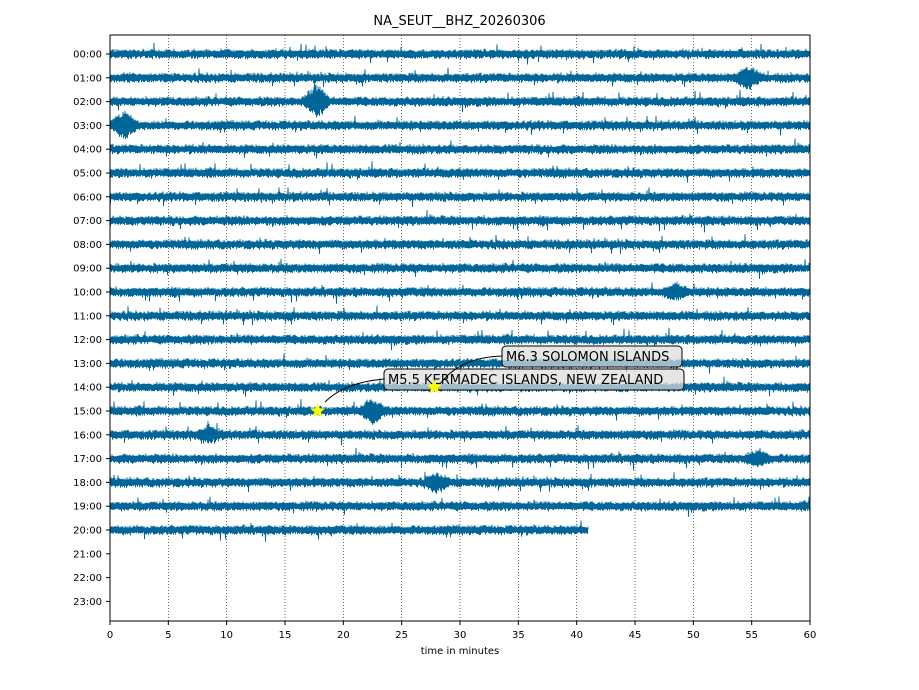 The width and height of the screenshot is (919, 690). Describe the element at coordinates (87, 602) in the screenshot. I see `y-tick-label-2300: 23:00` at that location.